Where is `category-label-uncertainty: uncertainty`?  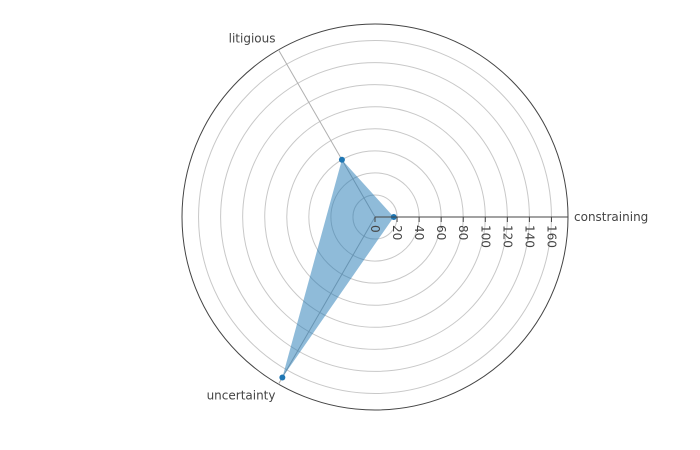 category-label-uncertainty: uncertainty is located at coordinates (241, 395).